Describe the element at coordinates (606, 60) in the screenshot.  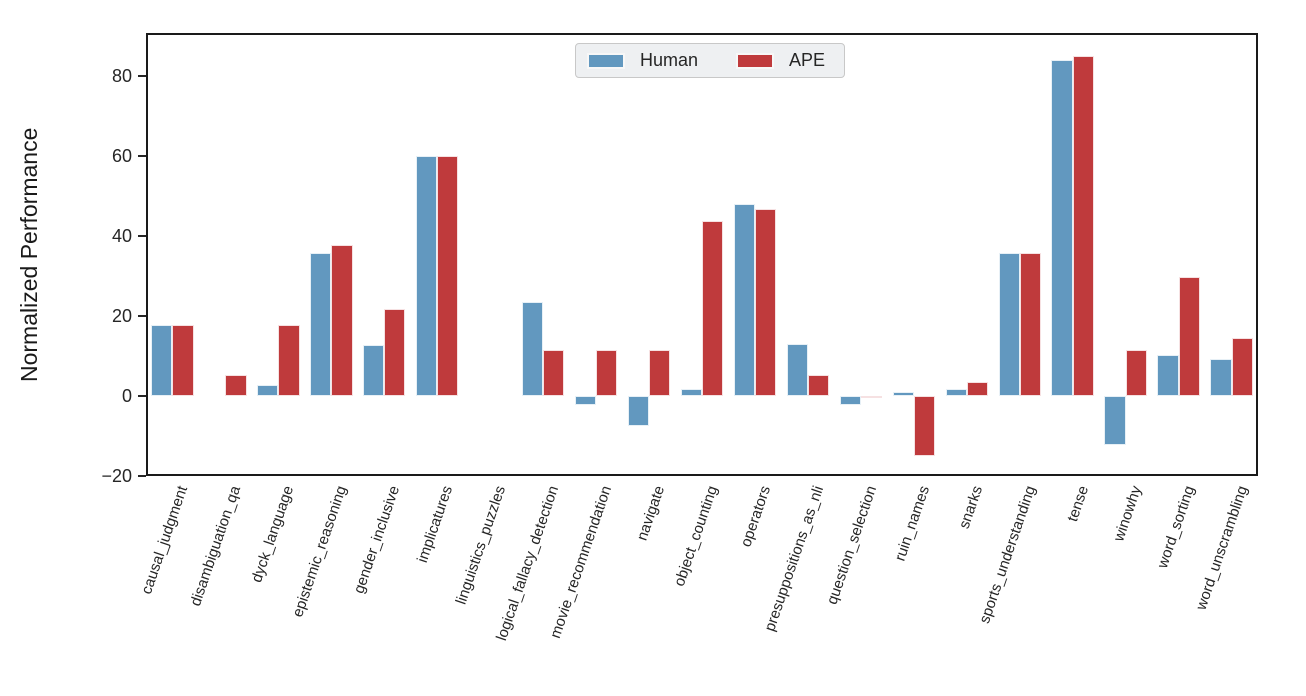
I see `legend-swatch-human` at that location.